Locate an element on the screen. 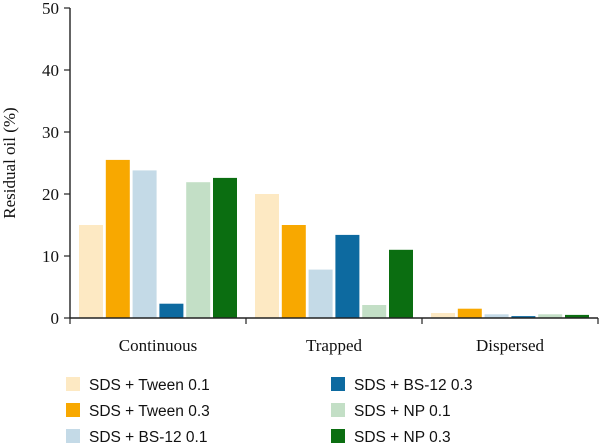 This screenshot has width=600, height=446. legend-label: SDS + BS-12 0.3 is located at coordinates (413, 385).